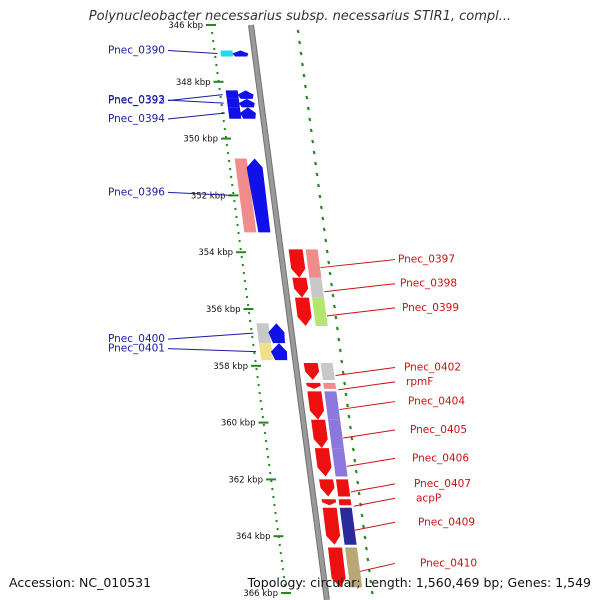  Describe the element at coordinates (80, 582) in the screenshot. I see `accession-label: Accession: NC_010531` at that location.